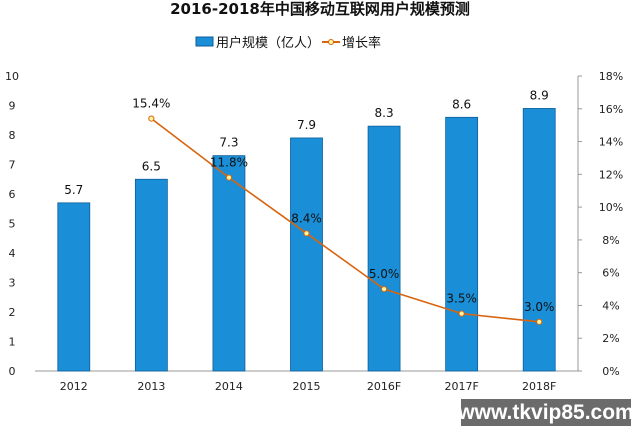  Describe the element at coordinates (204, 41) in the screenshot. I see `legend-bar-swatch` at that location.